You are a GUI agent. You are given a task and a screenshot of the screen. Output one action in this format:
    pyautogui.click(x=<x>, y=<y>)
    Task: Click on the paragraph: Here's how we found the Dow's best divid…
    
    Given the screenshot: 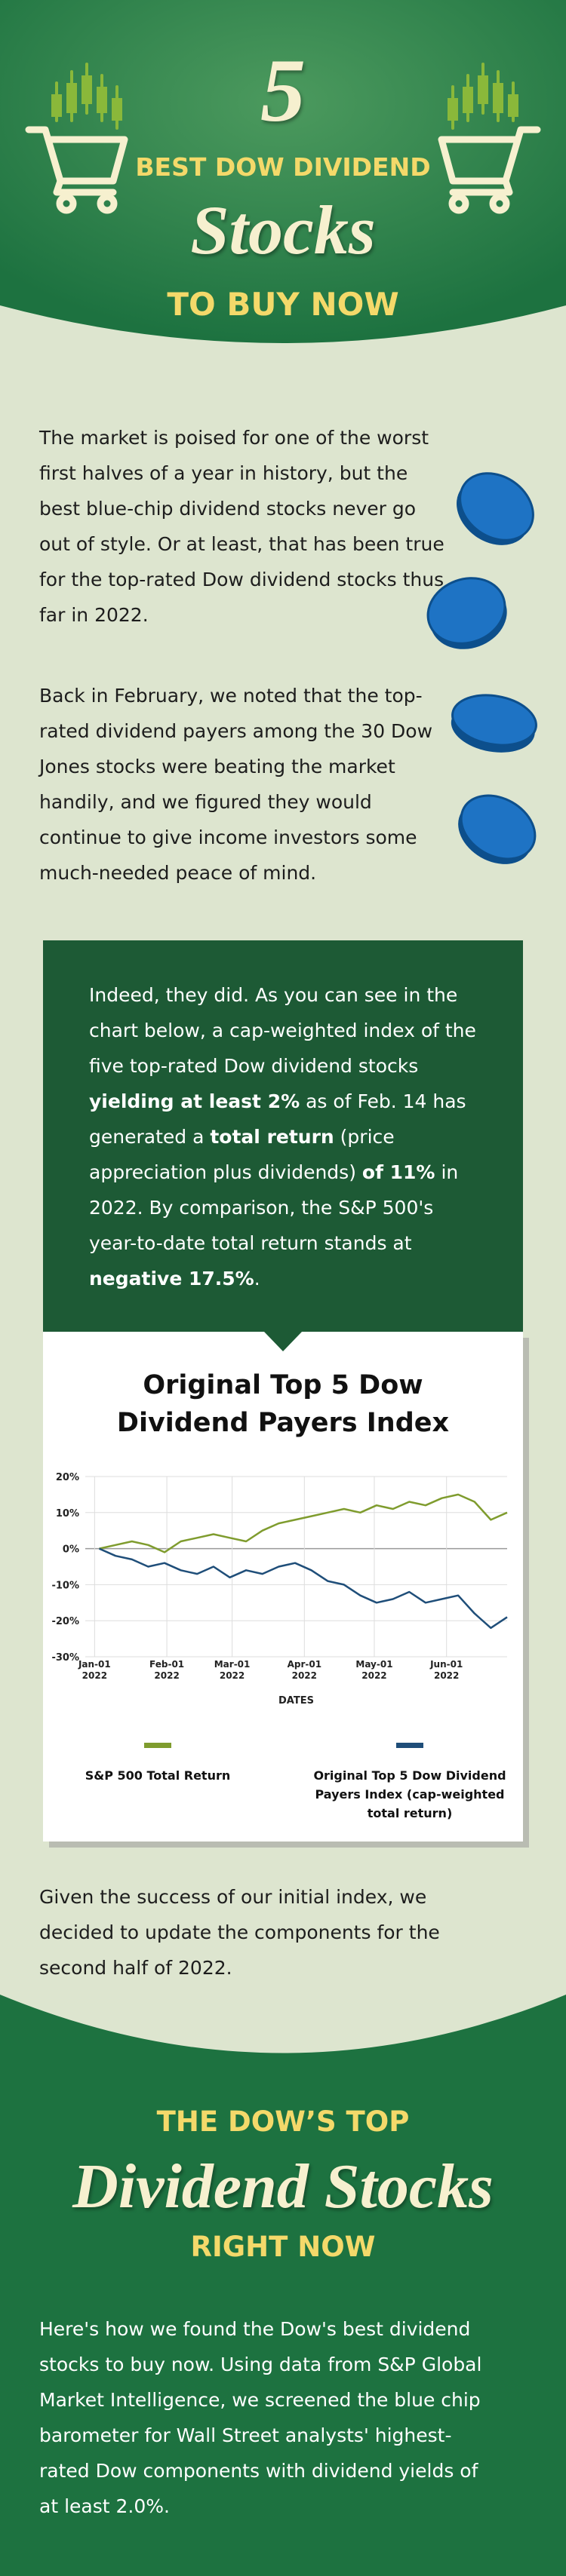 What is the action you would take?
    pyautogui.click(x=261, y=2417)
    